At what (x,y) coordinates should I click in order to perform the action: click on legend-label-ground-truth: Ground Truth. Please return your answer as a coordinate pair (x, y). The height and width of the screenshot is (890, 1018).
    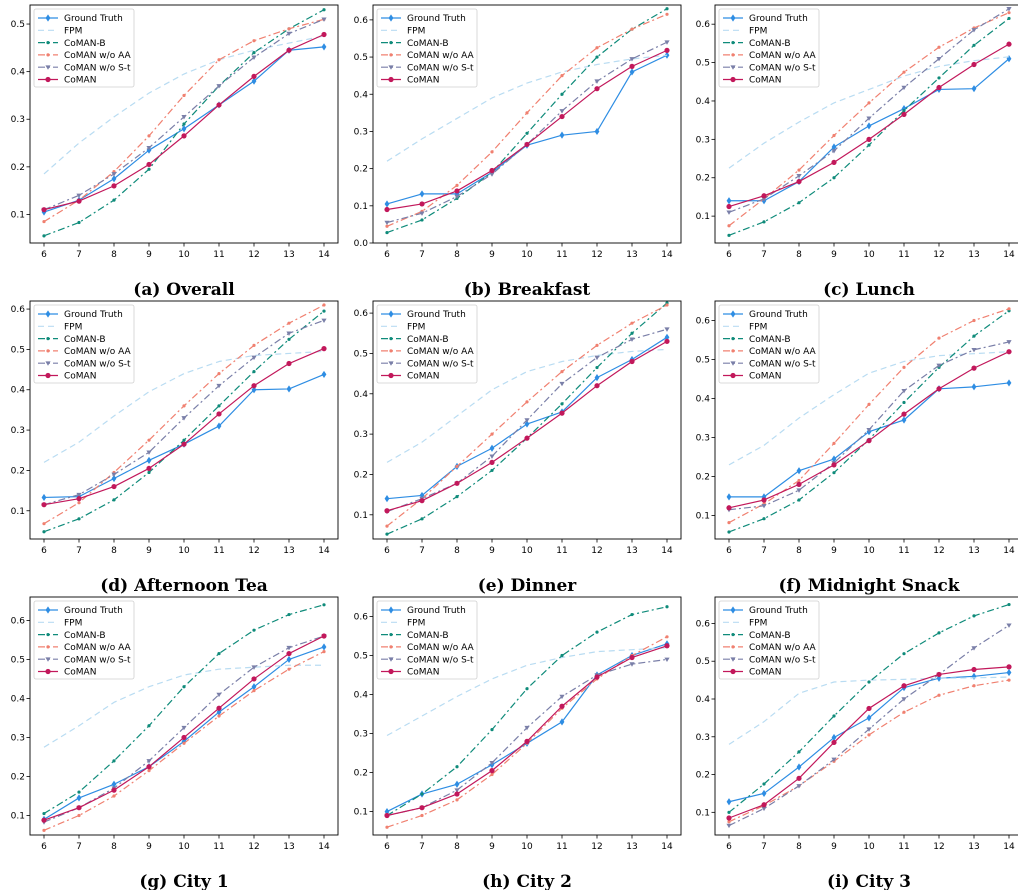
    Looking at the image, I should click on (778, 611).